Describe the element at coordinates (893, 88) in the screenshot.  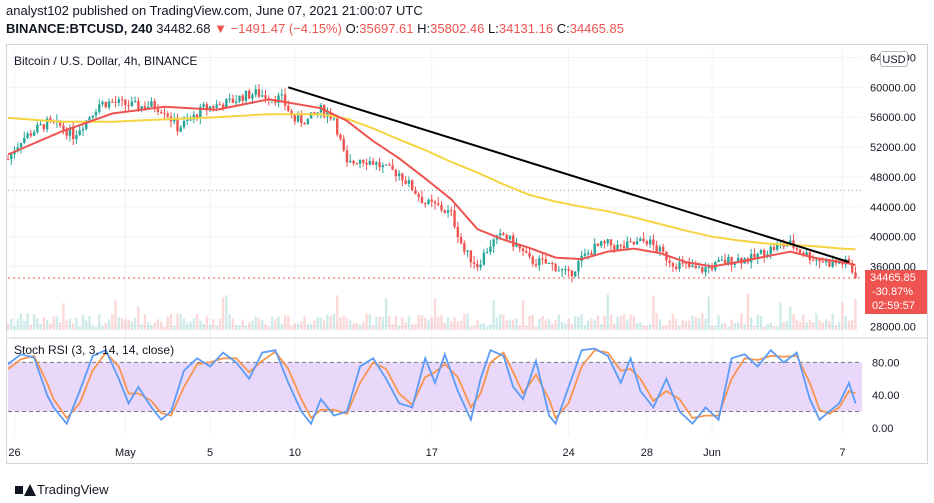
I see `y-tick-label: 60000.00` at that location.